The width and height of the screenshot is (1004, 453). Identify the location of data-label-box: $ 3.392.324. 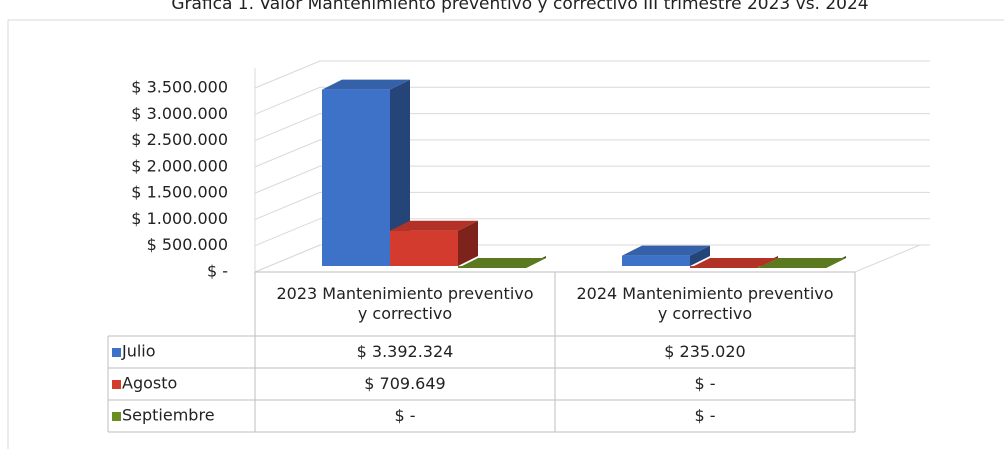
(405, 351).